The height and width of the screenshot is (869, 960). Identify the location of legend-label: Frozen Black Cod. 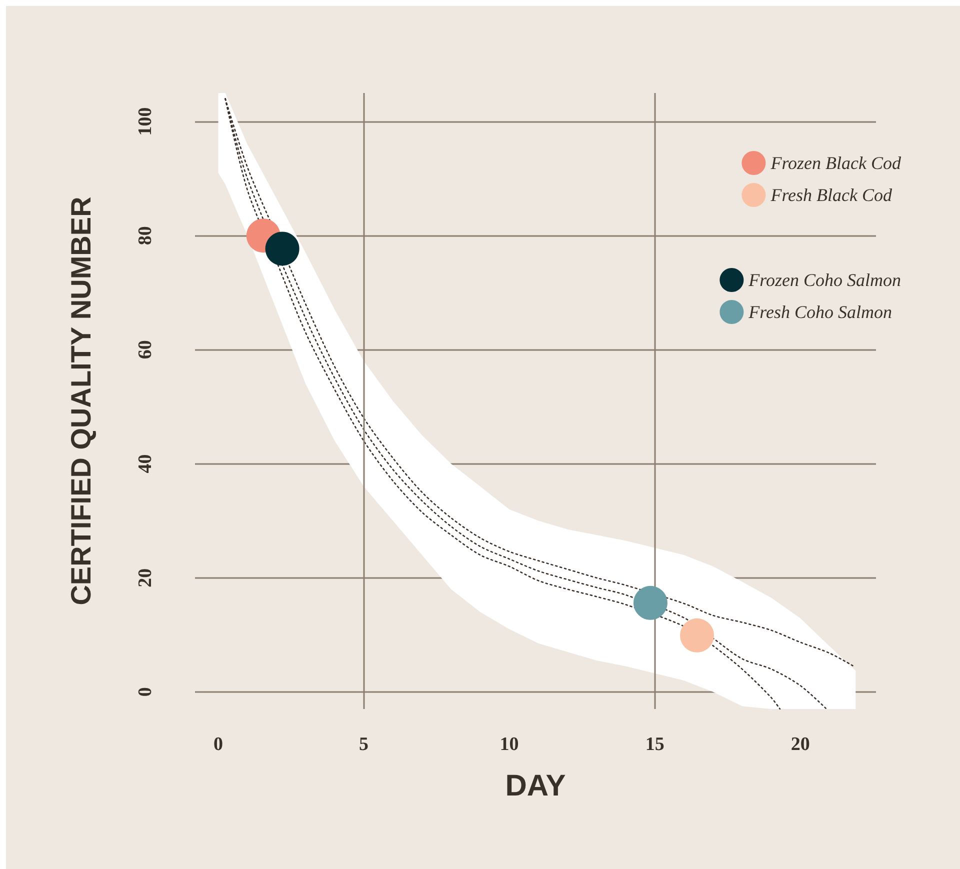
(836, 163).